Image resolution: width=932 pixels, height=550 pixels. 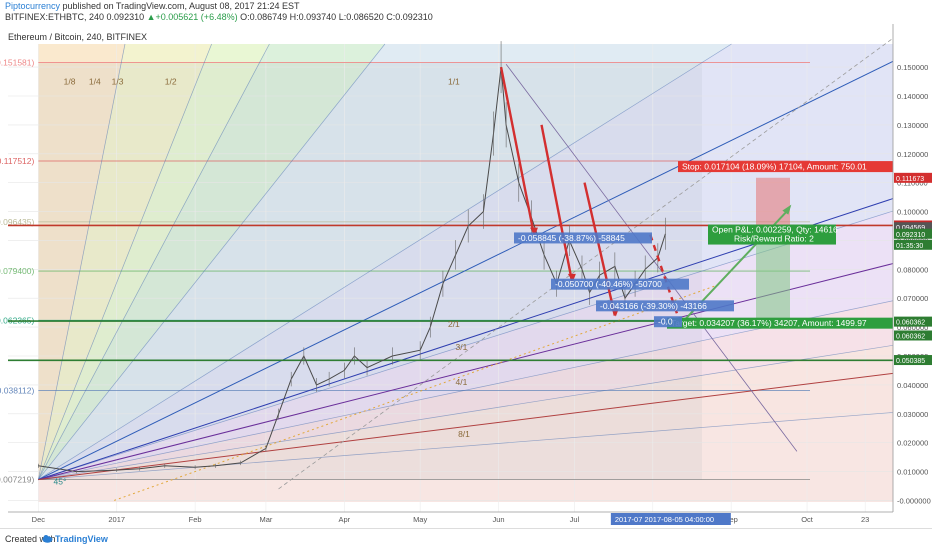 What do you see at coordinates (912, 269) in the screenshot?
I see `y-tick-label: 0.080000` at bounding box center [912, 269].